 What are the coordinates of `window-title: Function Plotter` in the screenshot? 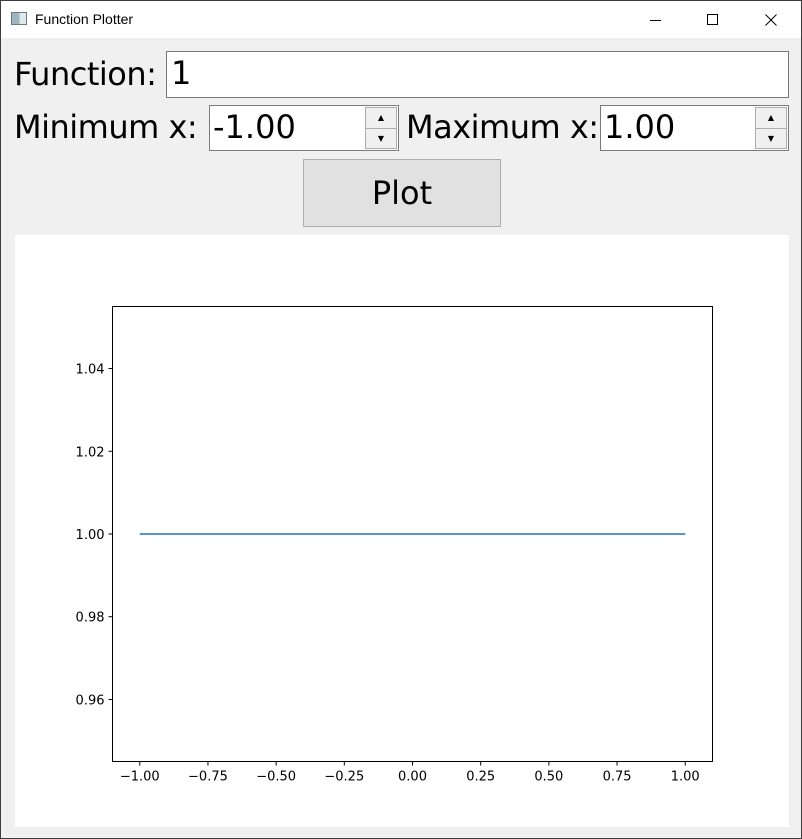 It's located at (84, 19).